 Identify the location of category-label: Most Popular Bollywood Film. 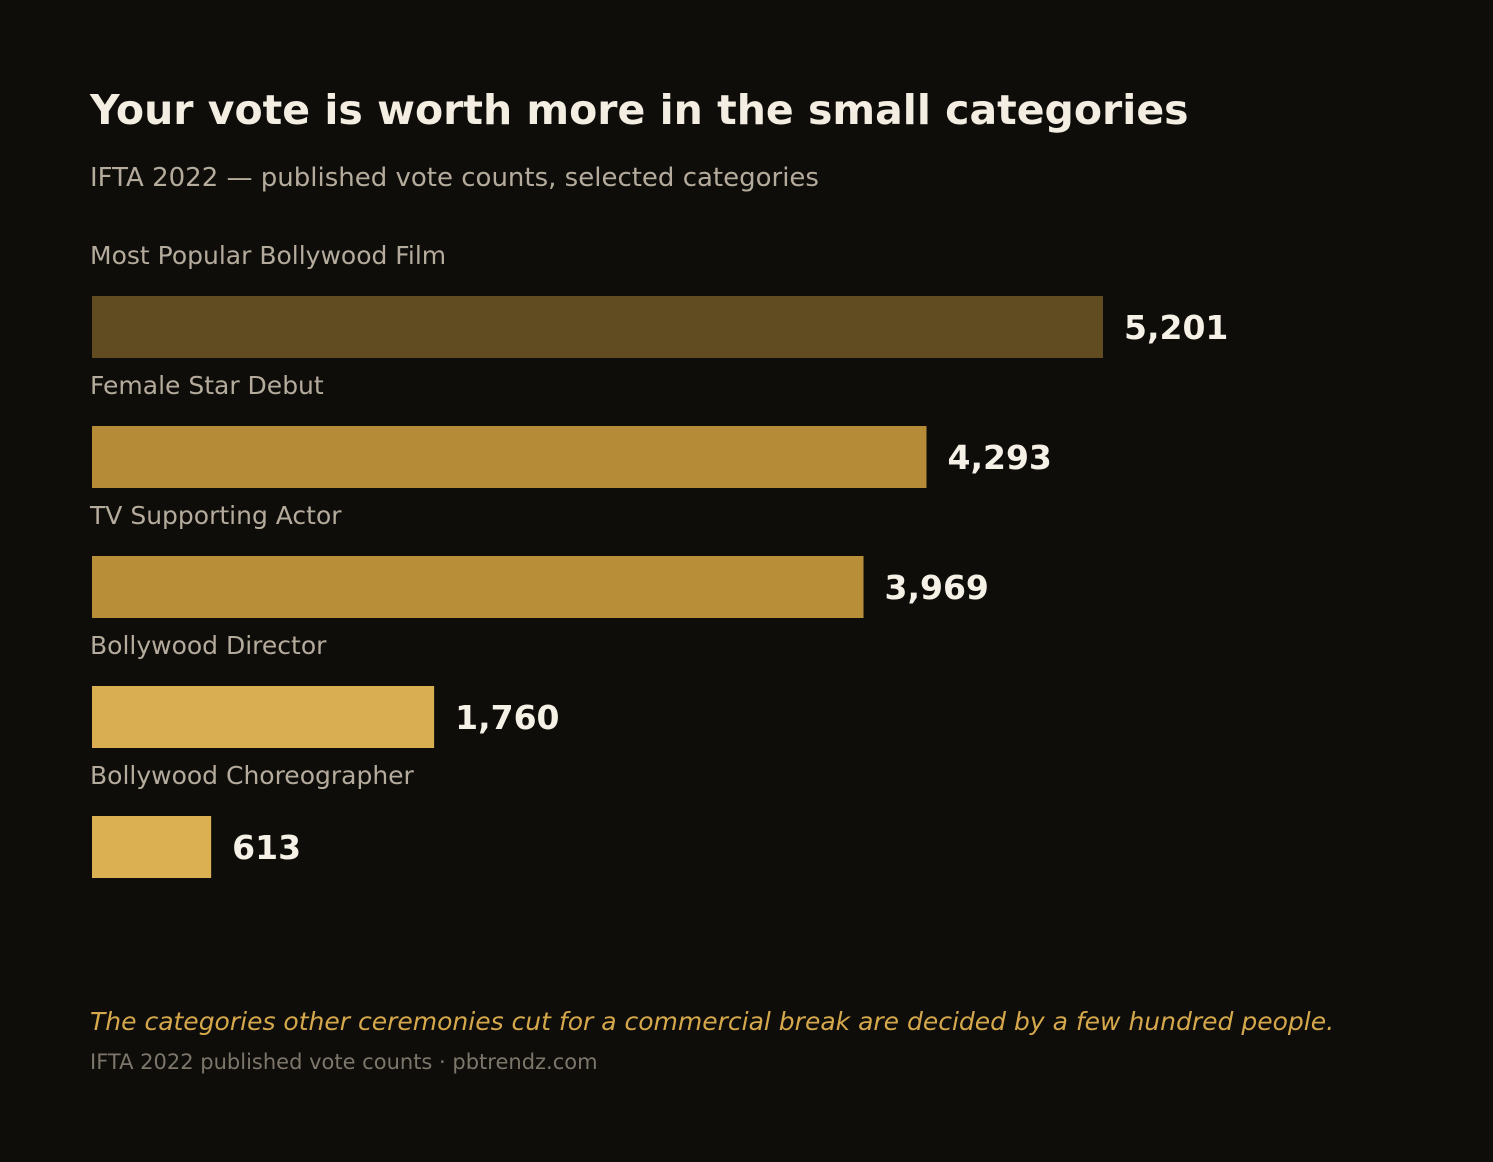
(268, 255).